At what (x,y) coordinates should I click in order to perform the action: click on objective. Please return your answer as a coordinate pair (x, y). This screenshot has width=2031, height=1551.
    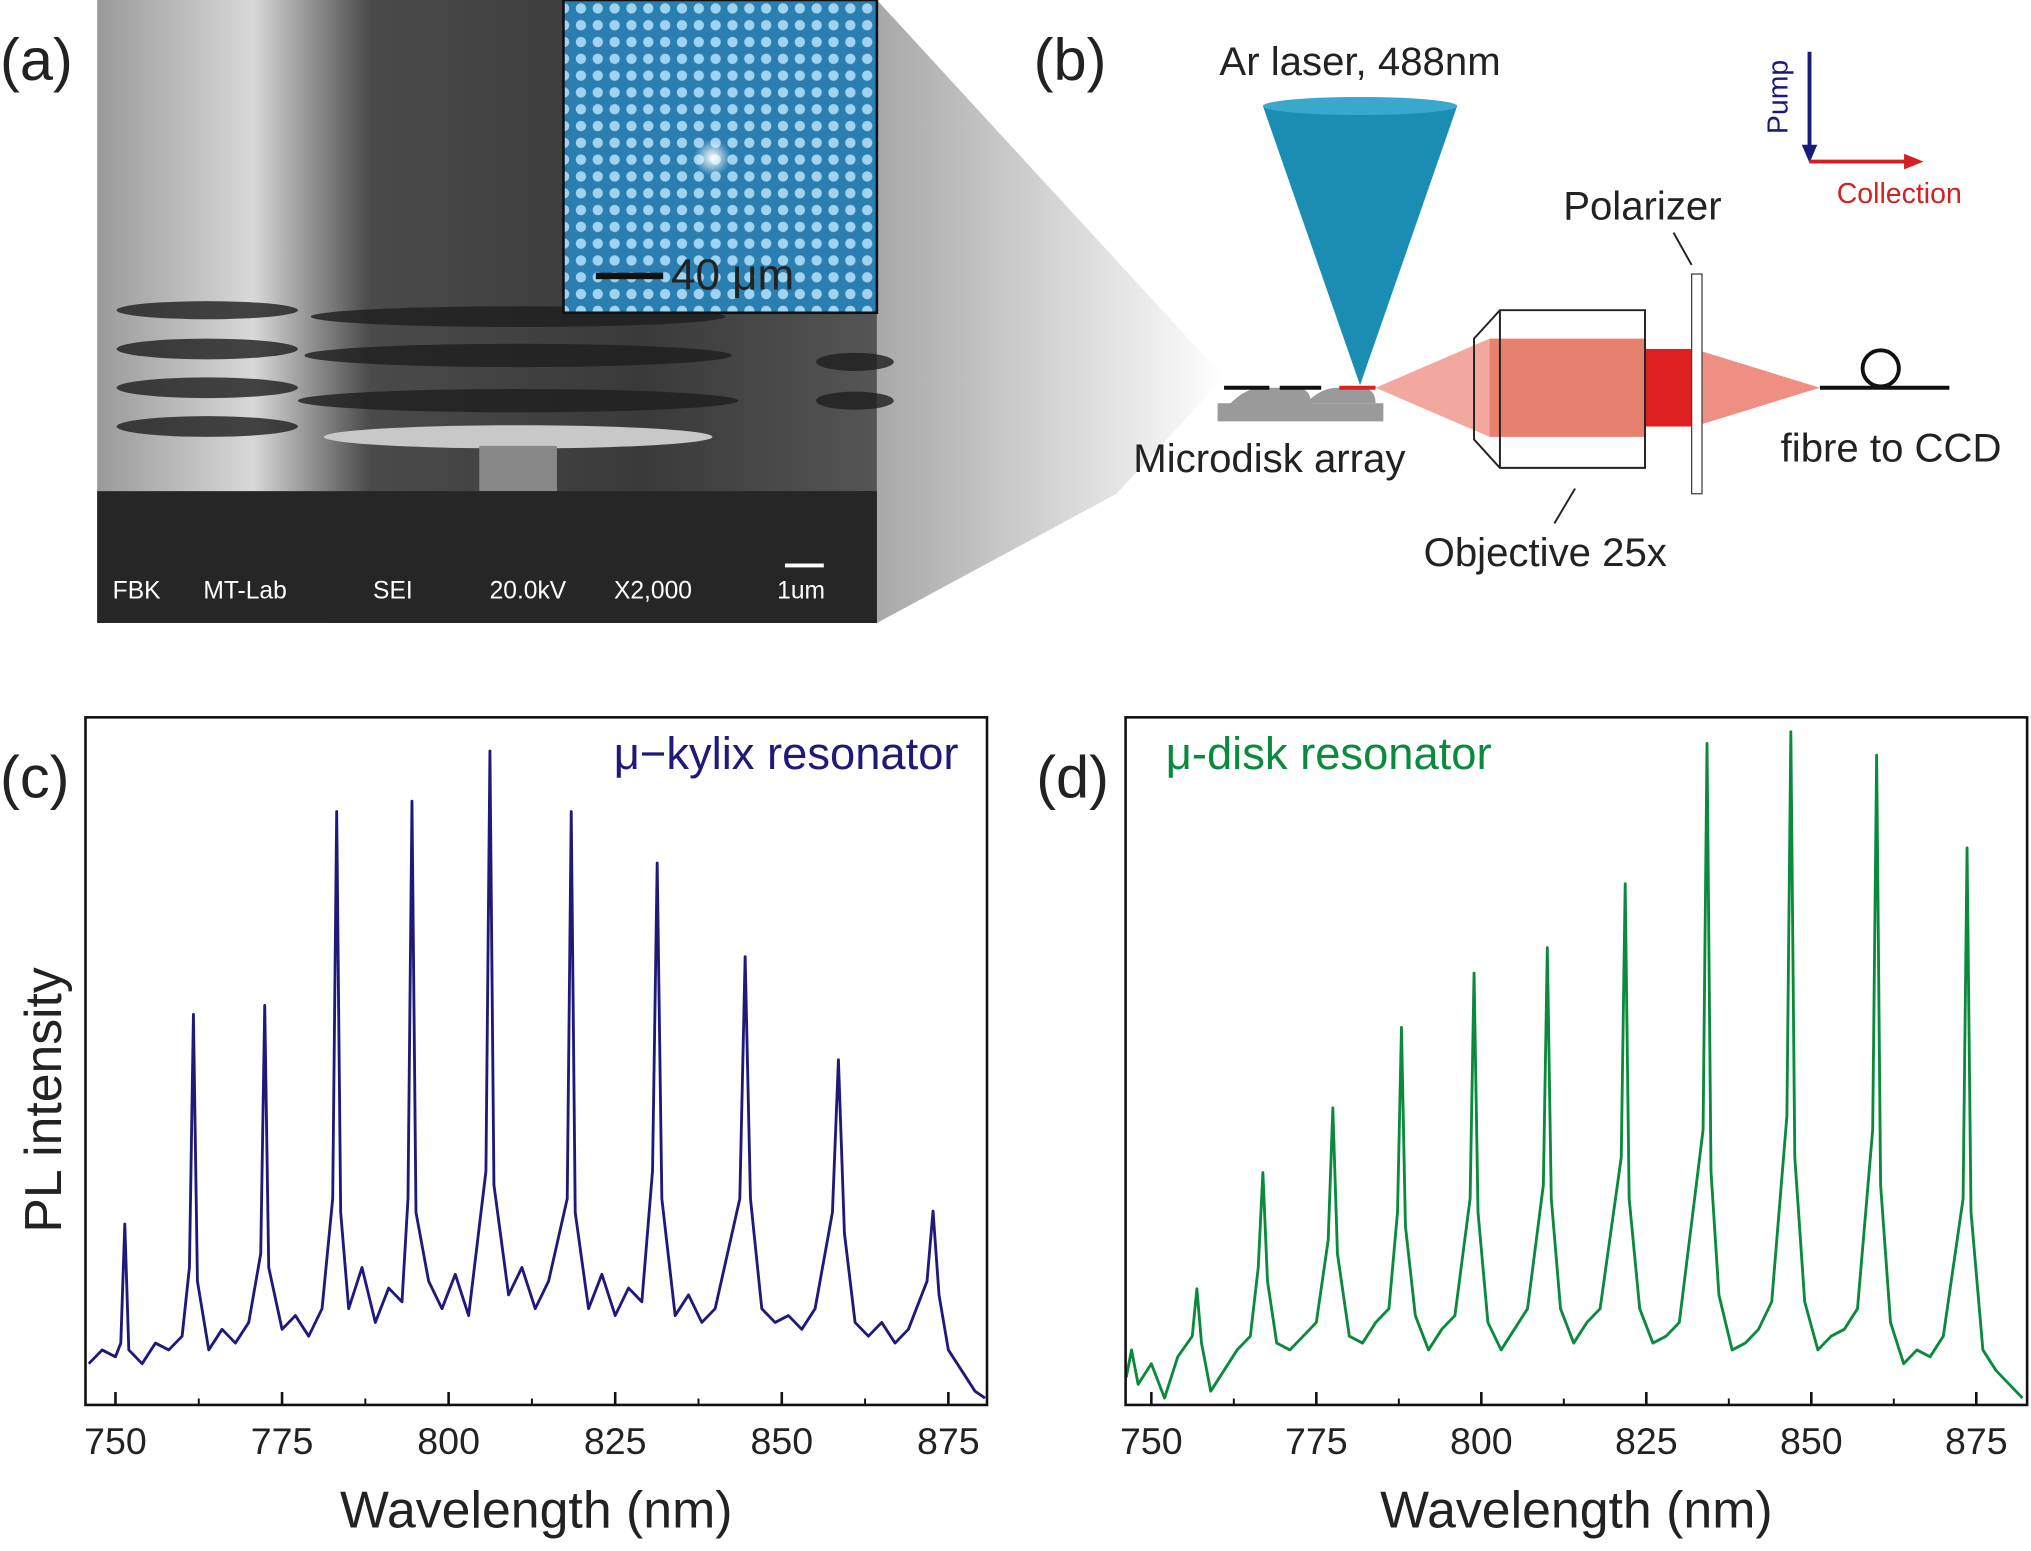
    Looking at the image, I should click on (1559, 389).